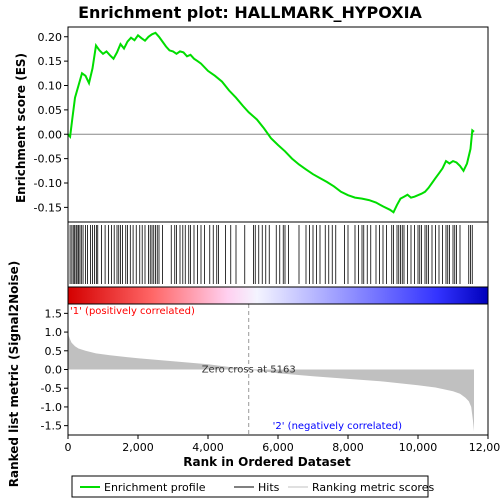 The width and height of the screenshot is (500, 500). Describe the element at coordinates (155, 487) in the screenshot. I see `legend-label-enrichment: Enrichment profile` at that location.